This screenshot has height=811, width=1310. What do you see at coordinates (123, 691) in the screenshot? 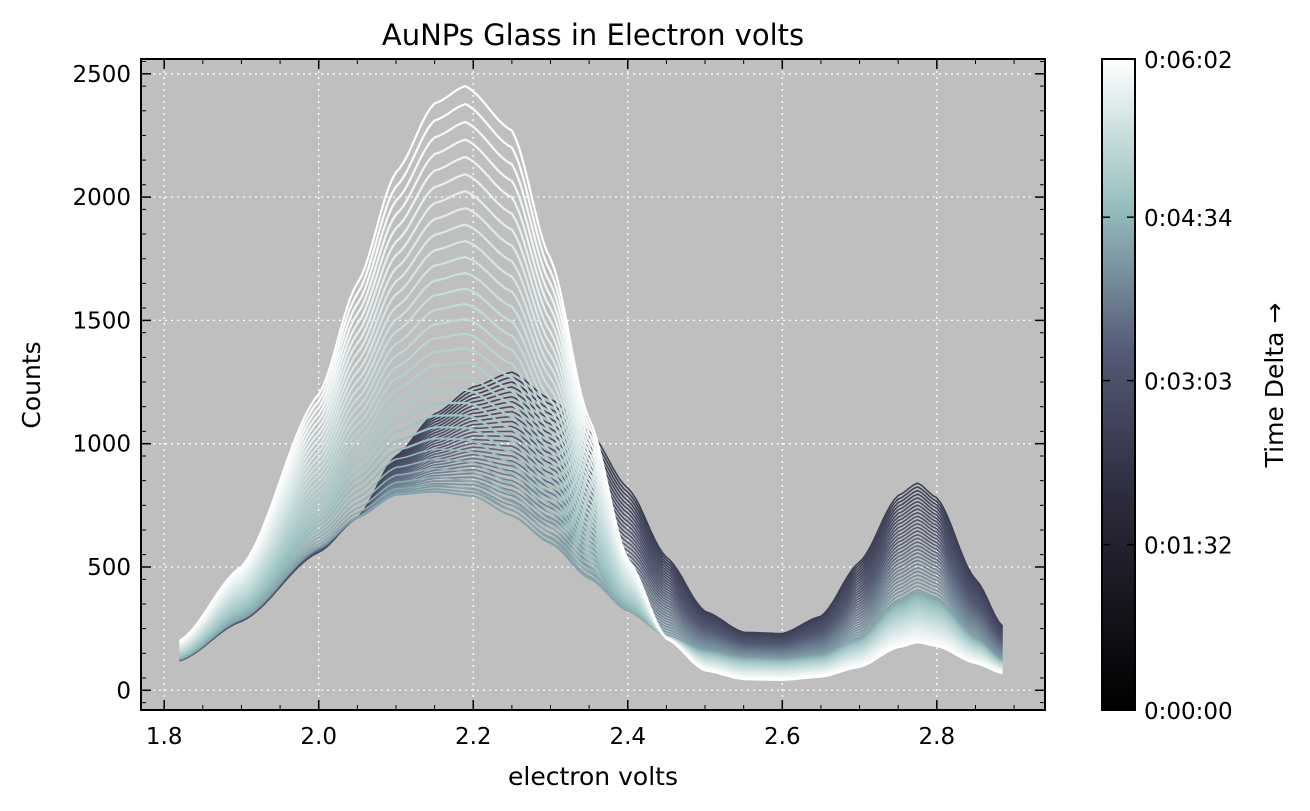
I see `y-tick-label: 0` at bounding box center [123, 691].